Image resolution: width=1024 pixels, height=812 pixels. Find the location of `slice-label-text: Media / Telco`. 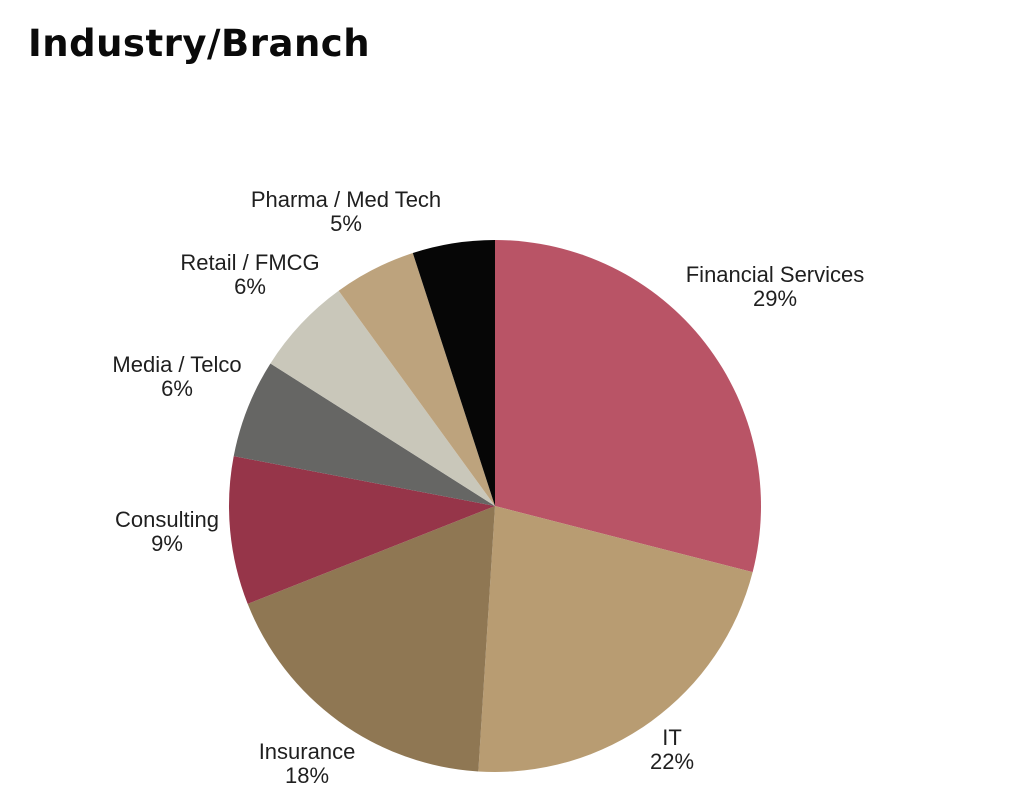

slice-label-text: Media / Telco is located at coordinates (177, 364).